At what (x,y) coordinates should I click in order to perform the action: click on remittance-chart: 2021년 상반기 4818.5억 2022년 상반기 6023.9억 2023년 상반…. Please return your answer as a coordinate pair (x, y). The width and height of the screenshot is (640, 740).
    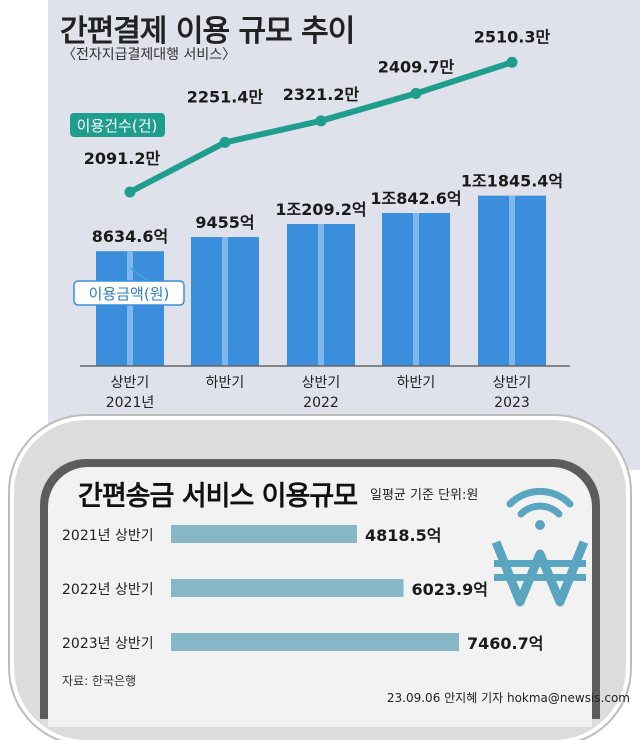
    Looking at the image, I should click on (302, 589).